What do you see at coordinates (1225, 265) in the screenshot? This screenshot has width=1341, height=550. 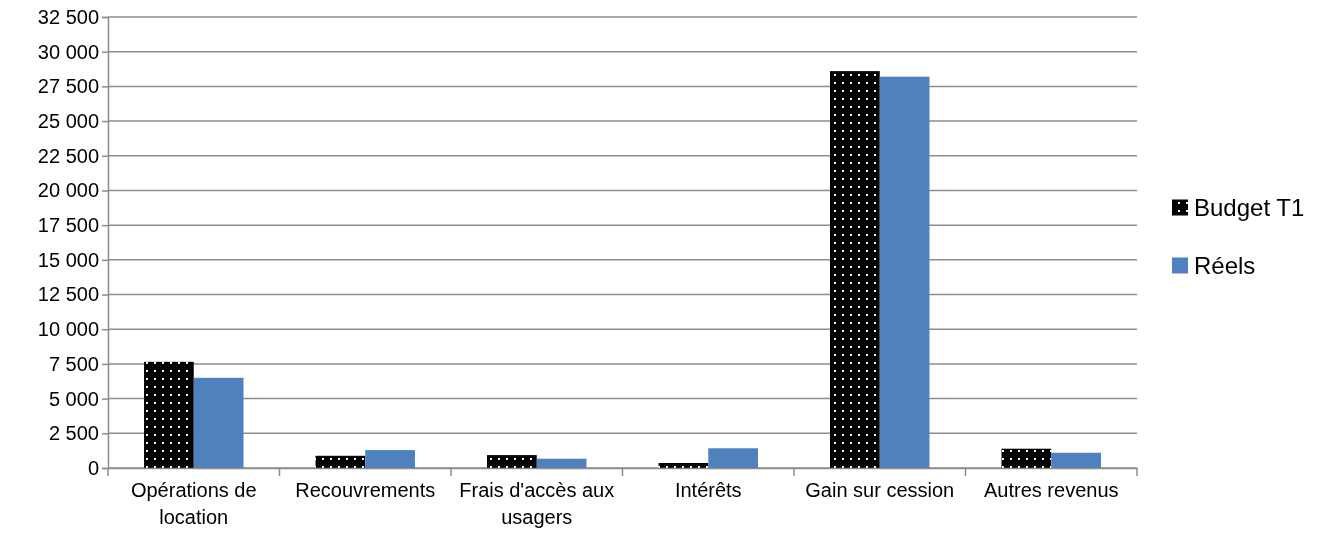 I see `legend-label: Réels` at bounding box center [1225, 265].